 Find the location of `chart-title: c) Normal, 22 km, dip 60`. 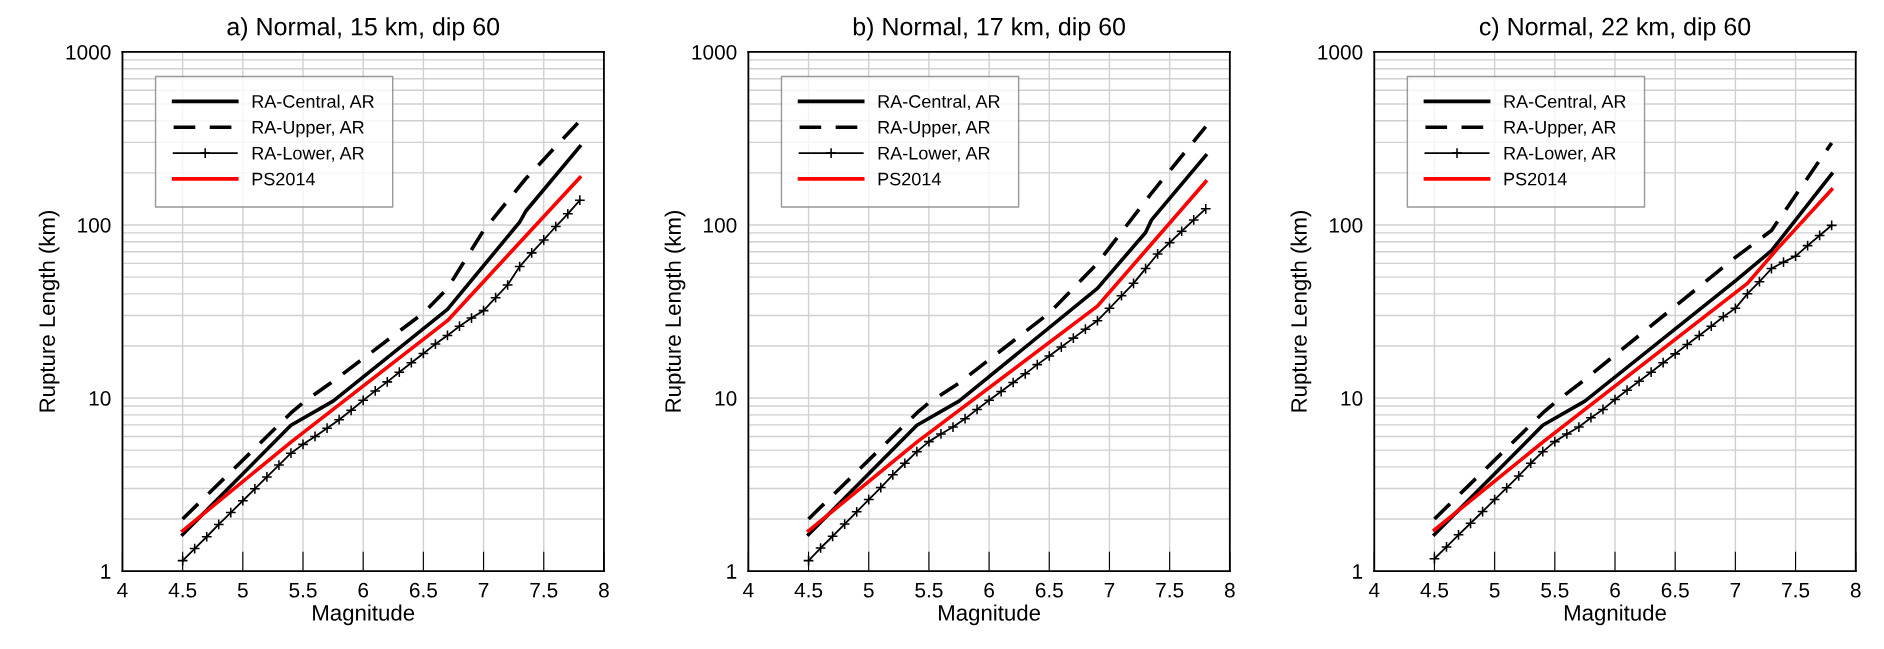

chart-title: c) Normal, 22 km, dip 60 is located at coordinates (1615, 29).